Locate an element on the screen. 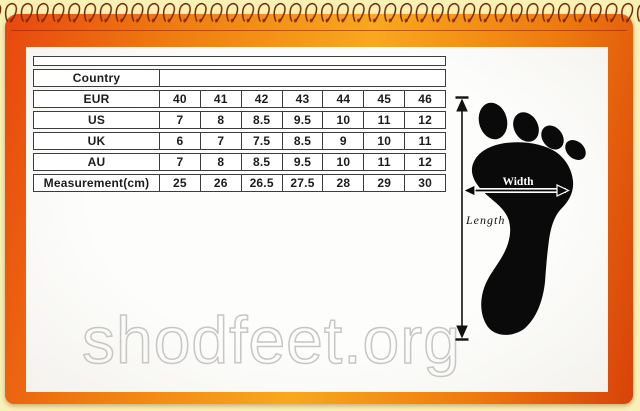  cell-us-6: 12 is located at coordinates (425, 120).